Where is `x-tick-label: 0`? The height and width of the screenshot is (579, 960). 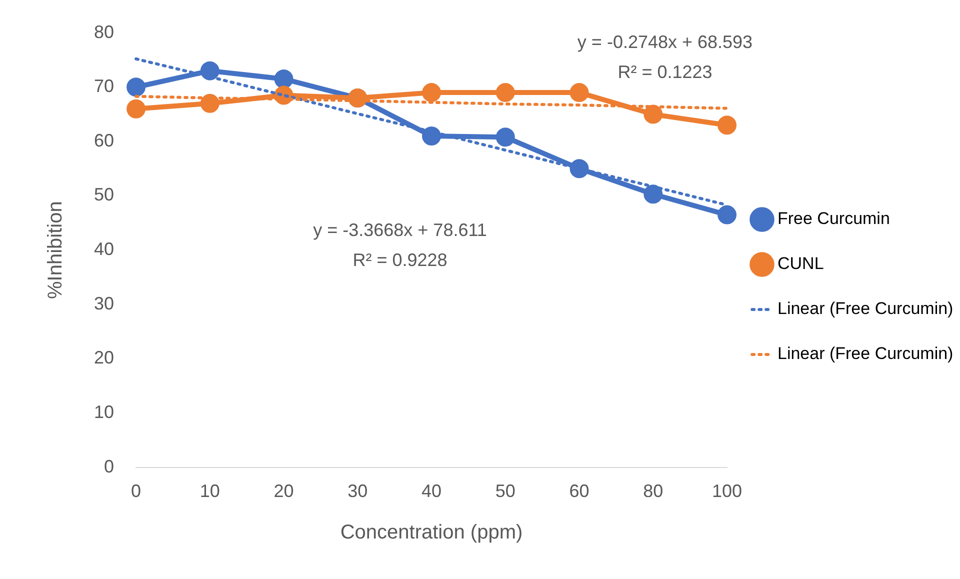
x-tick-label: 0 is located at coordinates (136, 491).